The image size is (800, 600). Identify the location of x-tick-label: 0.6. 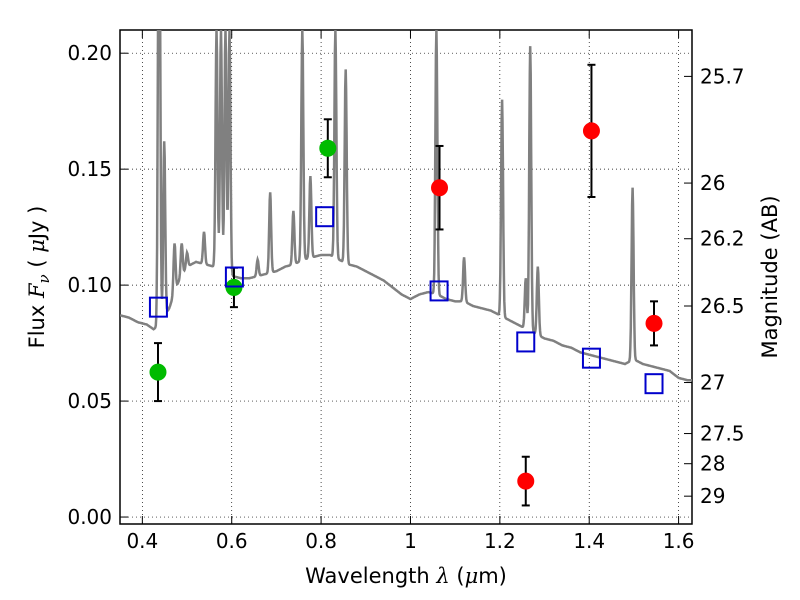
(232, 541).